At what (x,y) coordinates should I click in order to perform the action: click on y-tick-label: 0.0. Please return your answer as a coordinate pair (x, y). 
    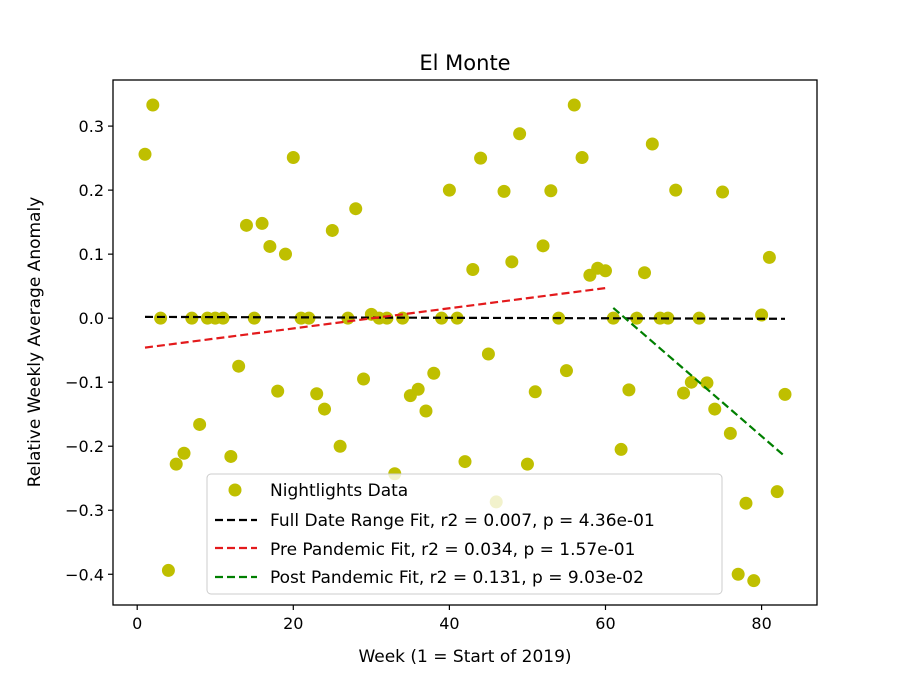
    Looking at the image, I should click on (91, 318).